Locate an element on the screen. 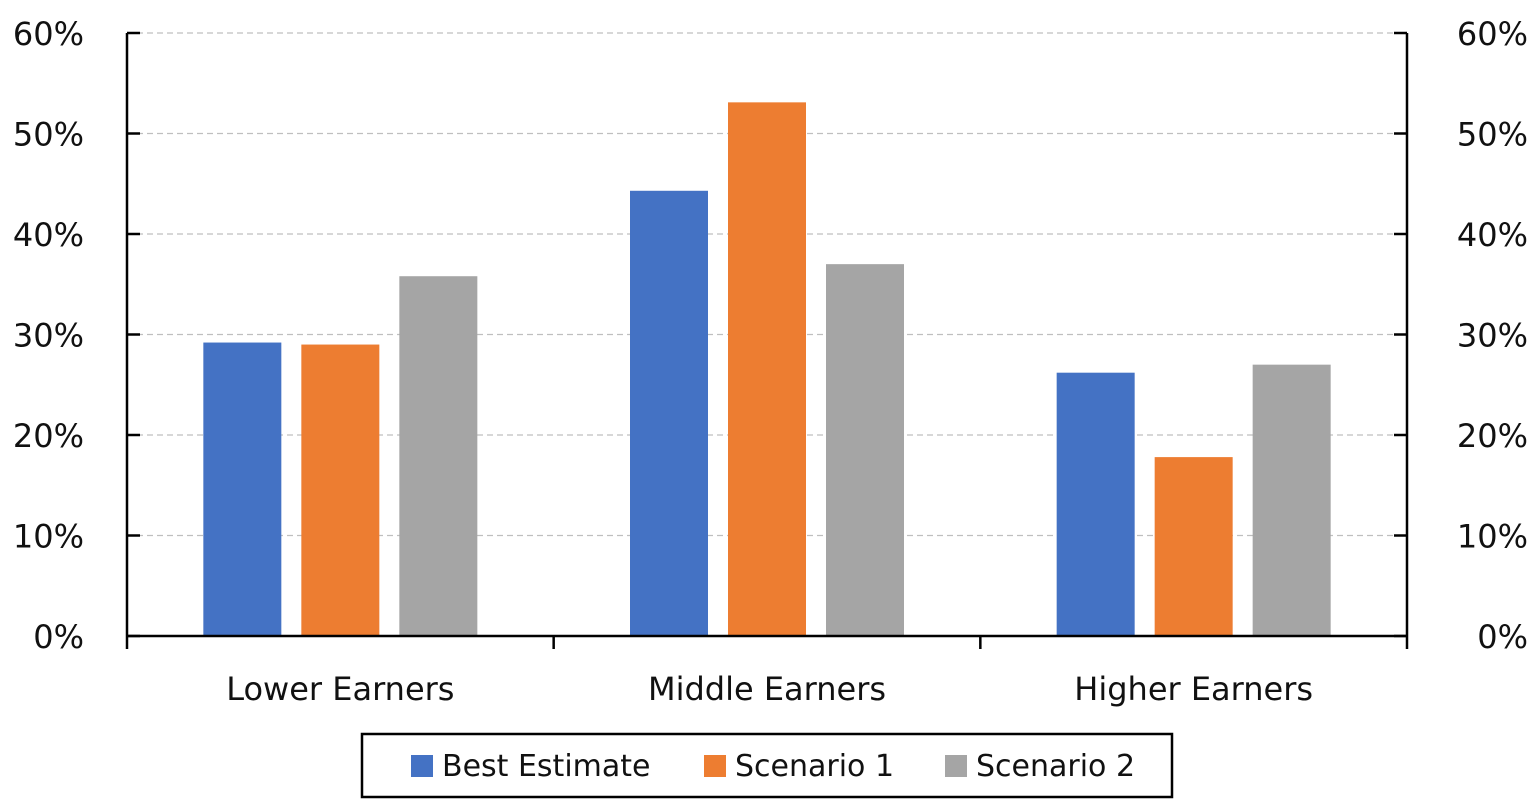  left-y-tick-label: 60% is located at coordinates (48, 34).